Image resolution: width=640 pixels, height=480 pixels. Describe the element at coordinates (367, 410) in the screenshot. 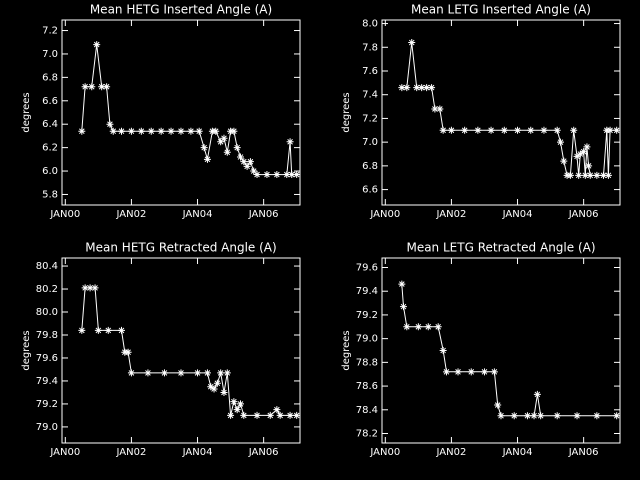

I see `y-tick-label: 78.4` at that location.